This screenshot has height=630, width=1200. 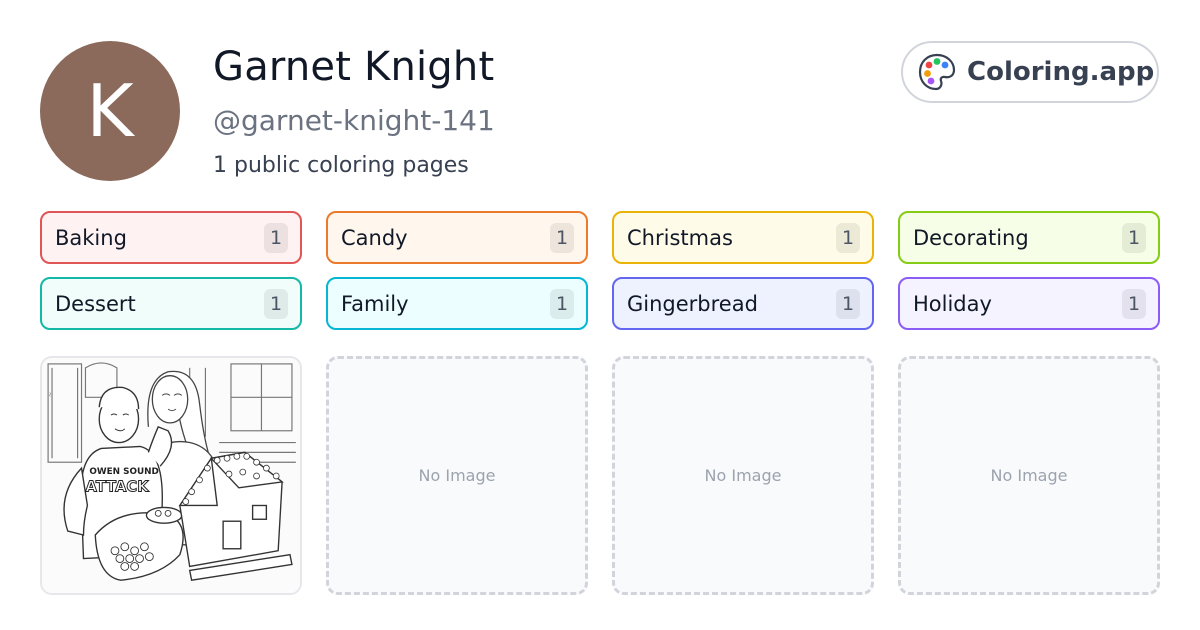 I want to click on public-pages-count: 1 public coloring pages, so click(x=341, y=165).